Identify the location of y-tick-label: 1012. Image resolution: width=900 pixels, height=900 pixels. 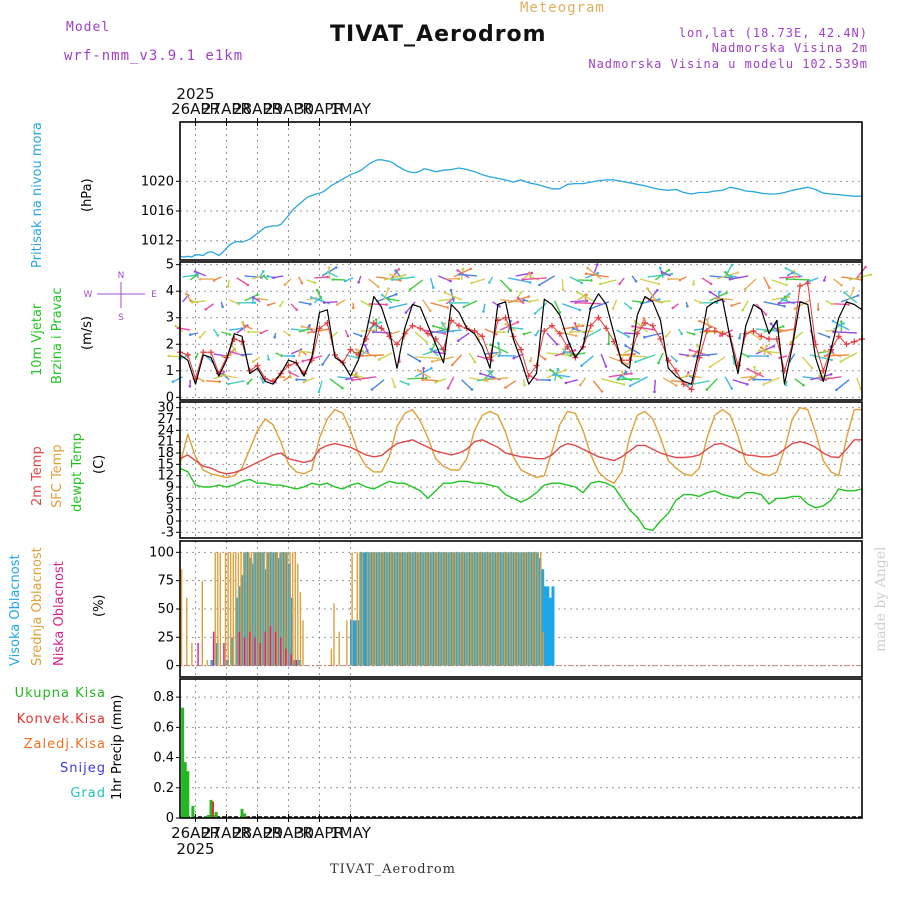
(157, 241).